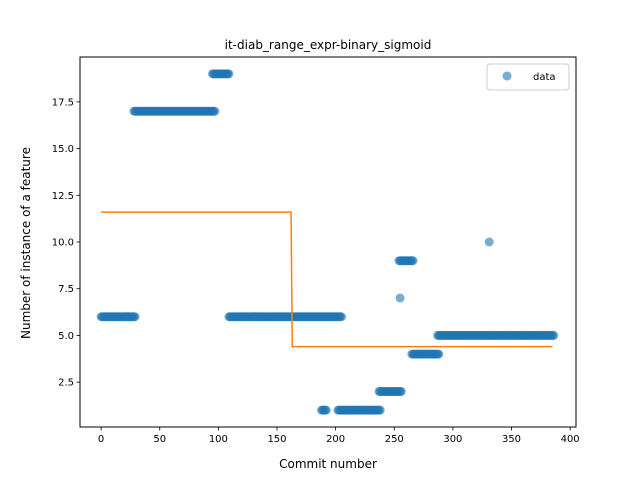 The height and width of the screenshot is (480, 640). What do you see at coordinates (511, 439) in the screenshot?
I see `x-tick-label: 350` at bounding box center [511, 439].